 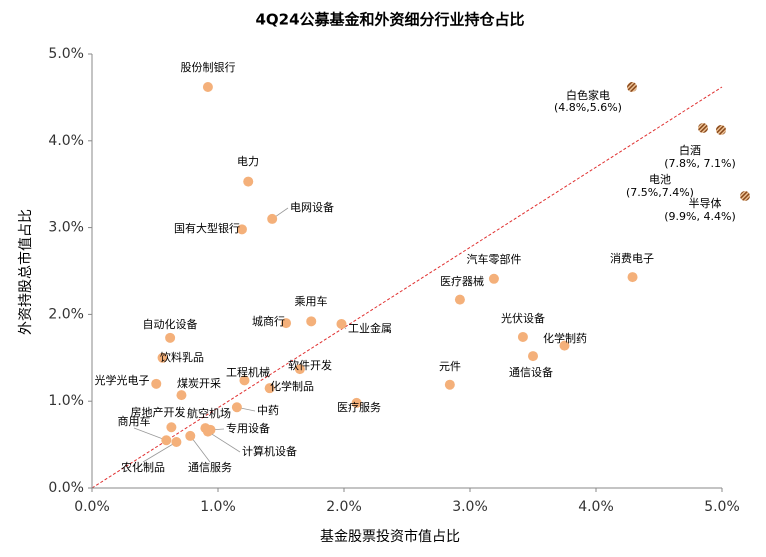 I want to click on point-label: 光学光电子, so click(x=122, y=380).